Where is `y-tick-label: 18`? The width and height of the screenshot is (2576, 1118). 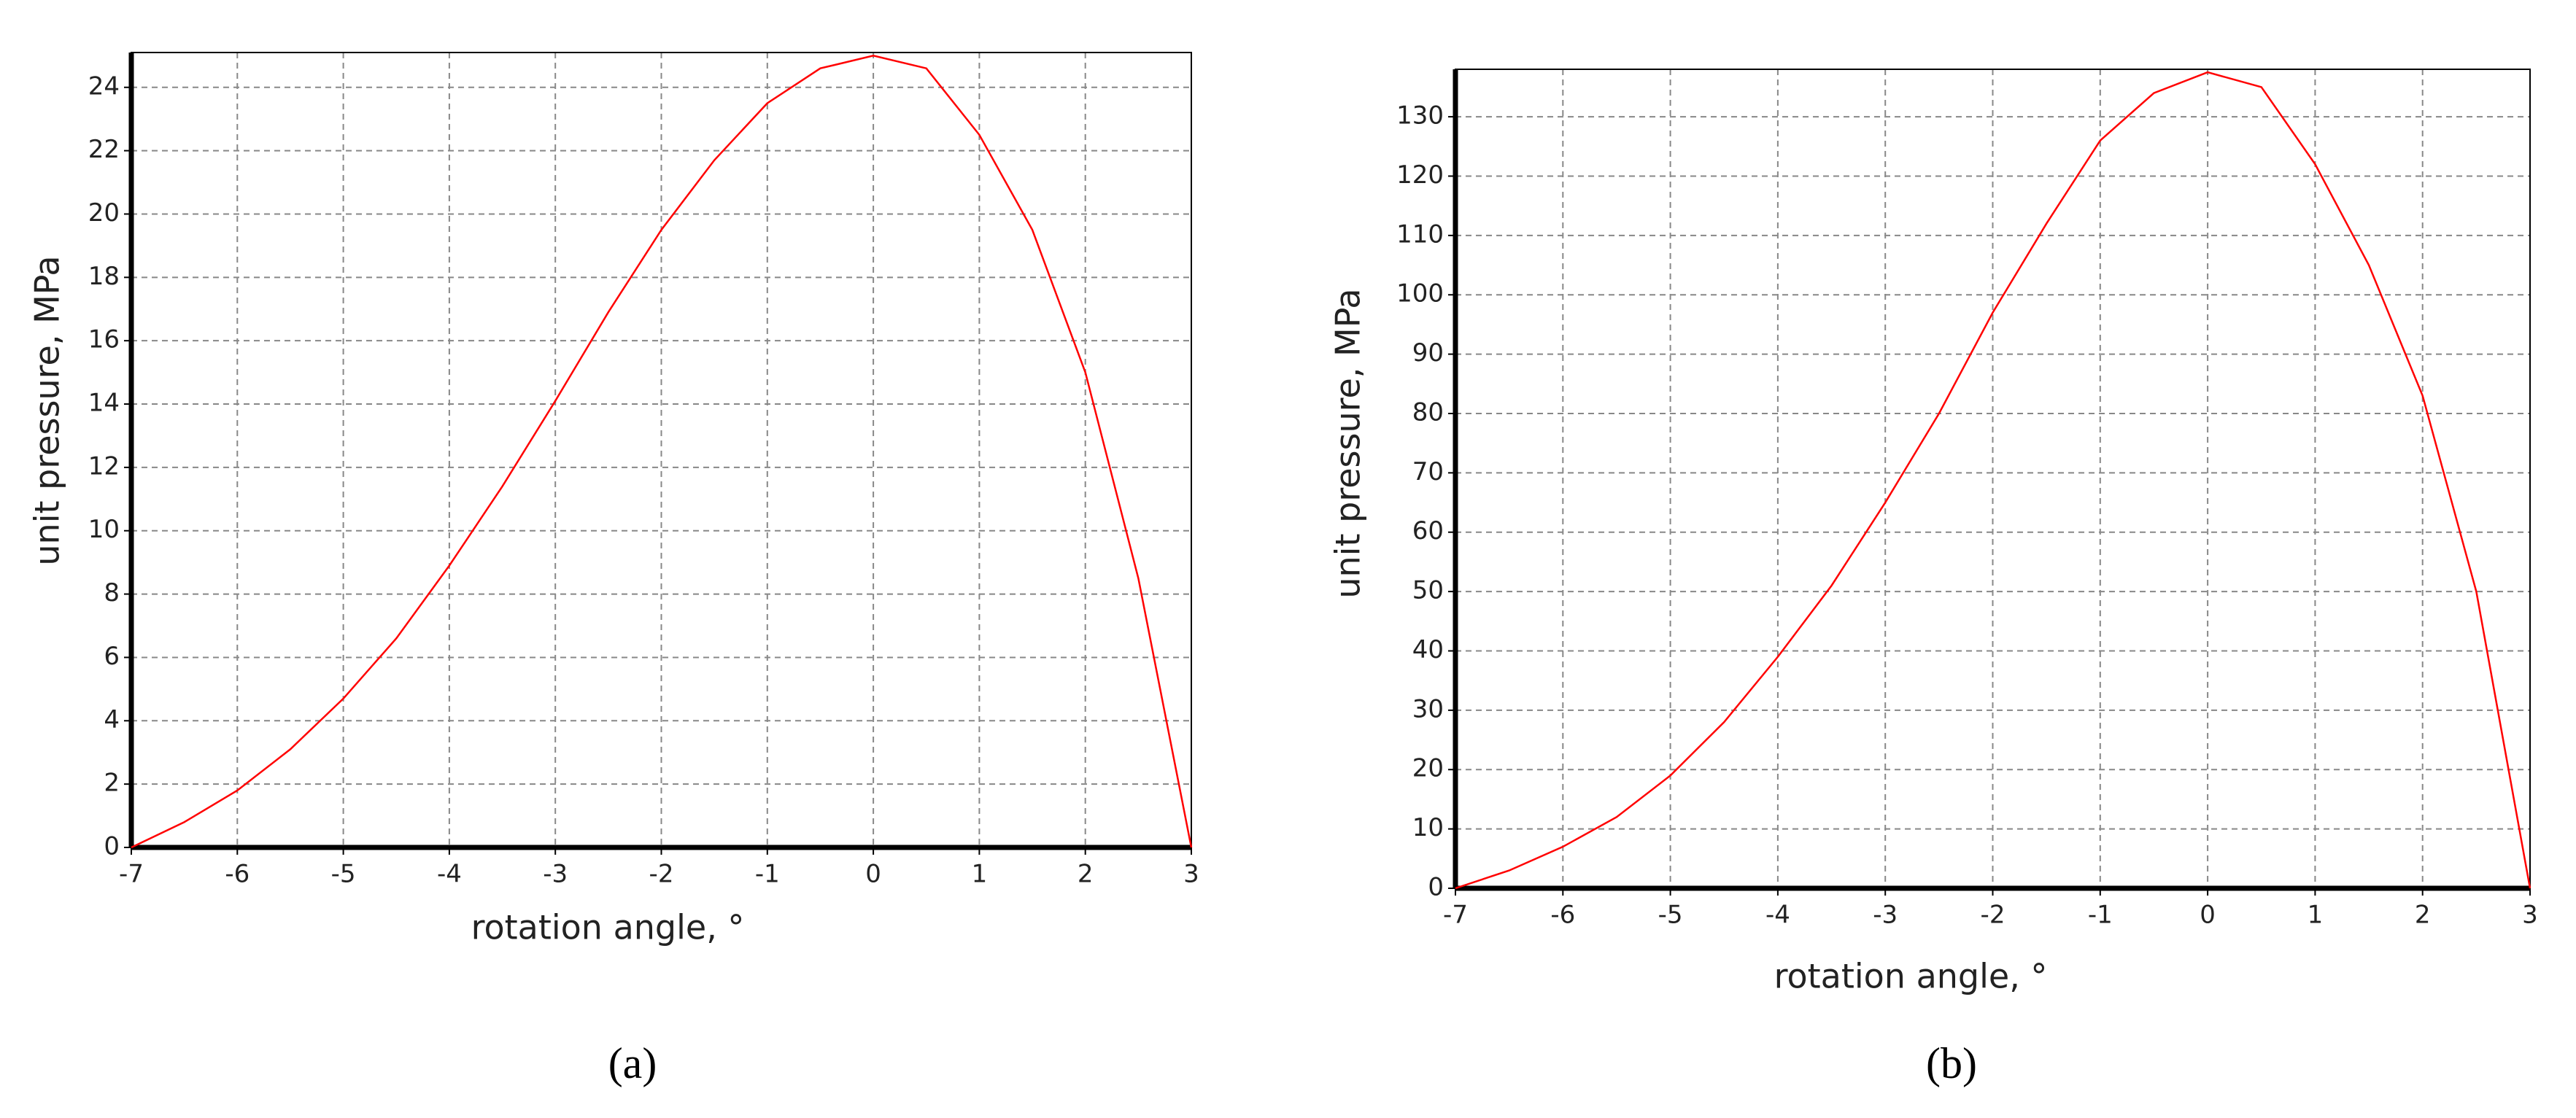 y-tick-label: 18 is located at coordinates (104, 276).